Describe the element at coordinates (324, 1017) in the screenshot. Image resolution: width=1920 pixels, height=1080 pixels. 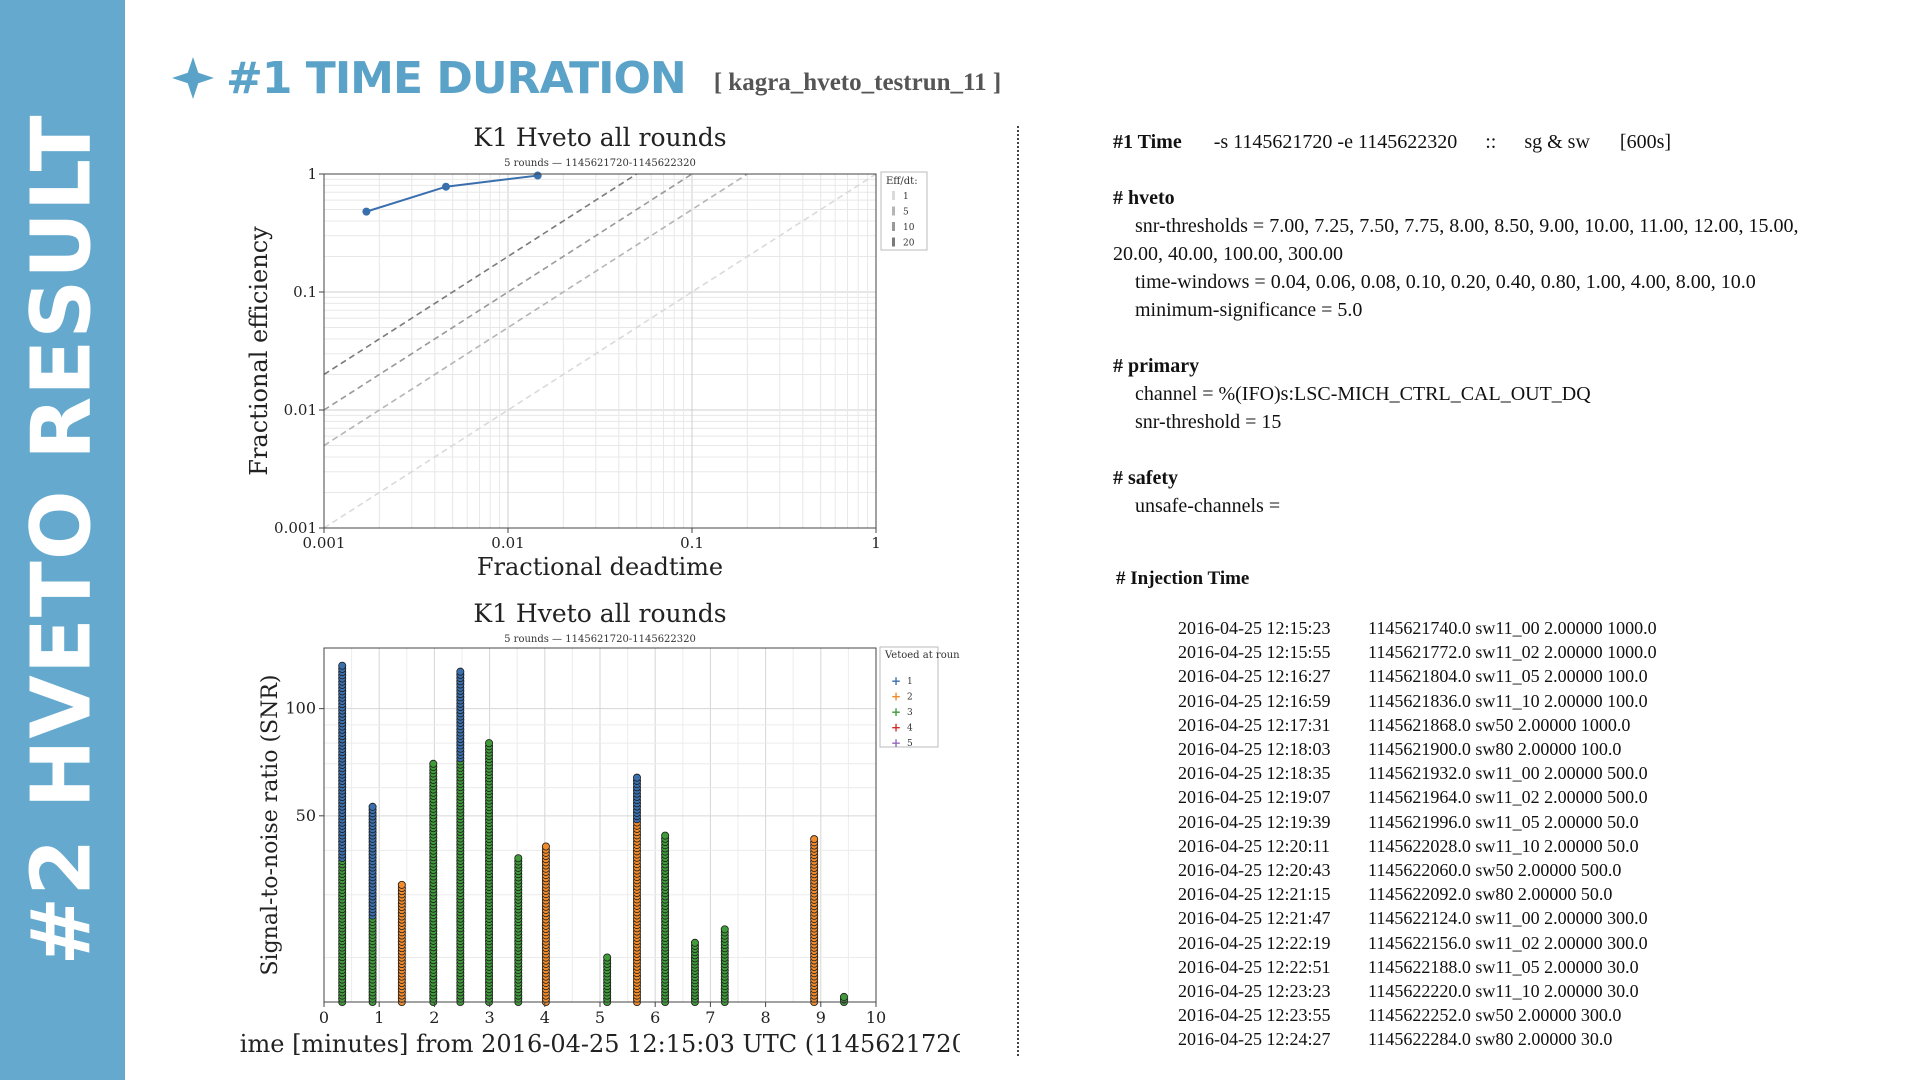
I see `chart2-xtick-label: 0` at that location.